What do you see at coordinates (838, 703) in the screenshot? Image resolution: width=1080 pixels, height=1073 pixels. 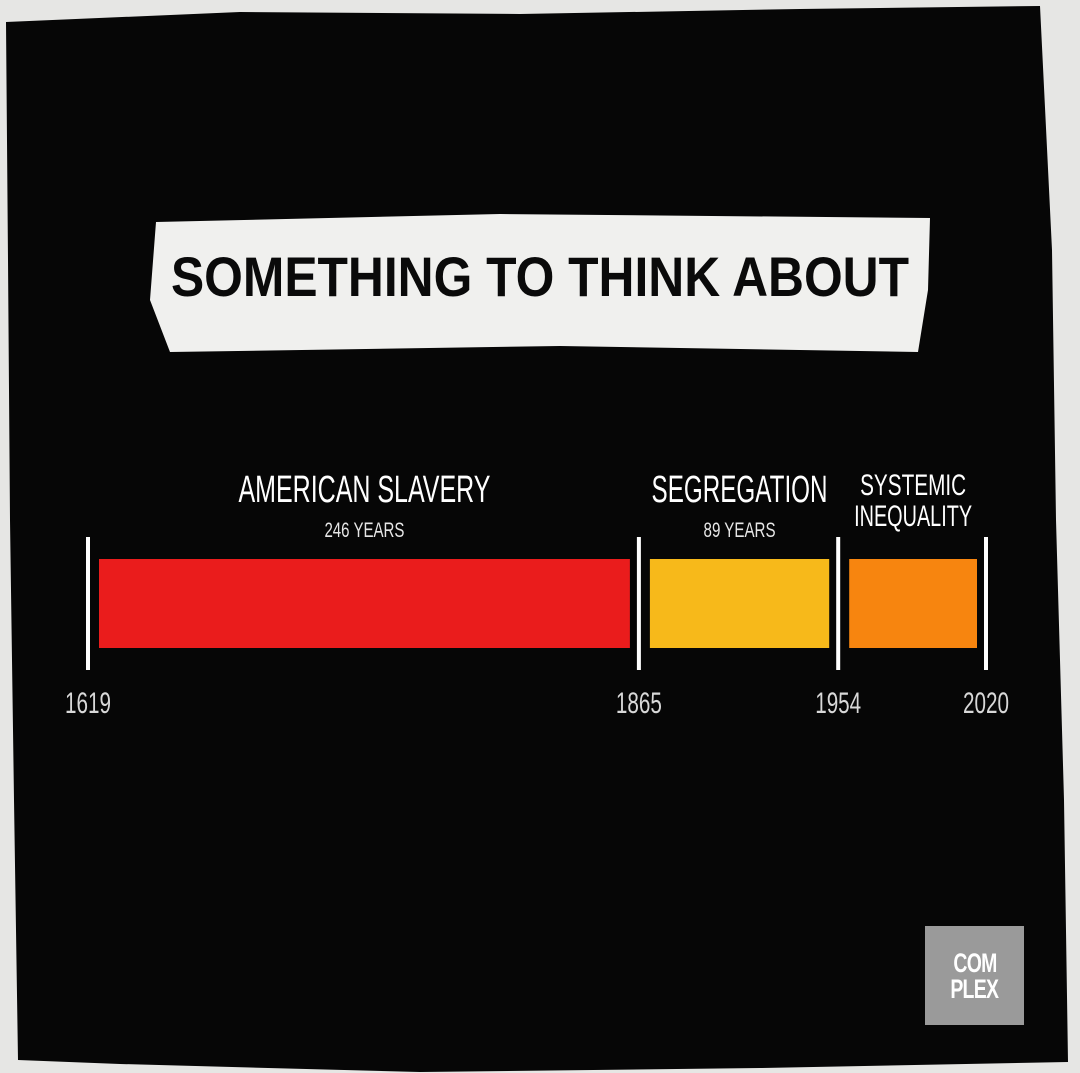 I see `tick-label-1954: 1954` at bounding box center [838, 703].